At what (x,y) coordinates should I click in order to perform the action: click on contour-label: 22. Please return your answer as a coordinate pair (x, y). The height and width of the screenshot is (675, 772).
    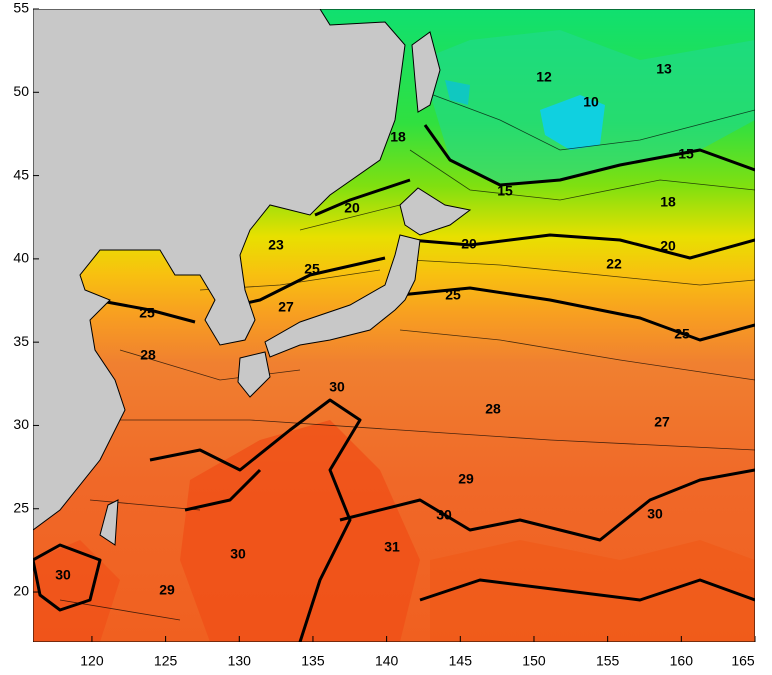
    Looking at the image, I should click on (614, 264).